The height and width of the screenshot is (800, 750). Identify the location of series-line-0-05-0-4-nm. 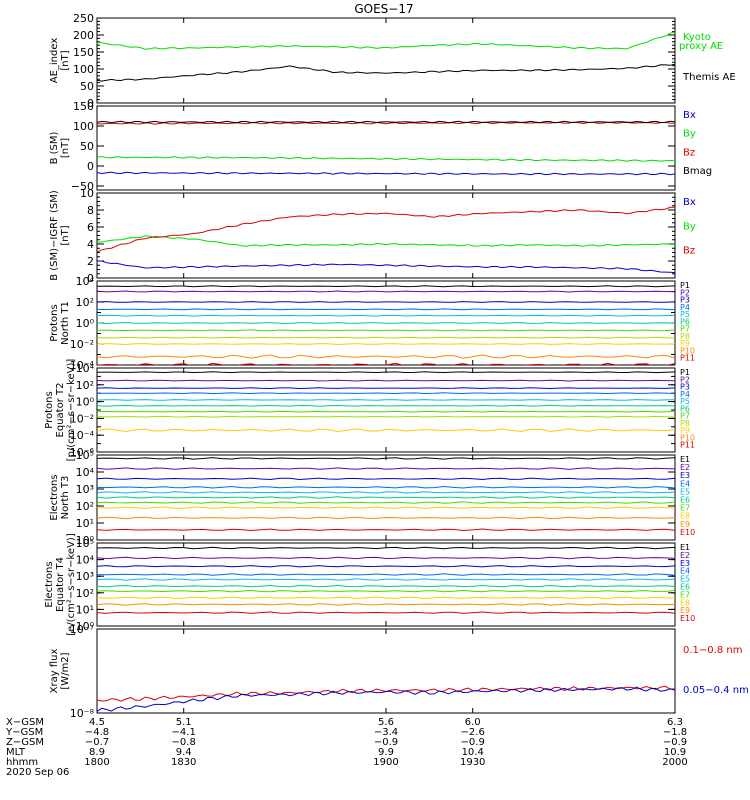
(386, 699).